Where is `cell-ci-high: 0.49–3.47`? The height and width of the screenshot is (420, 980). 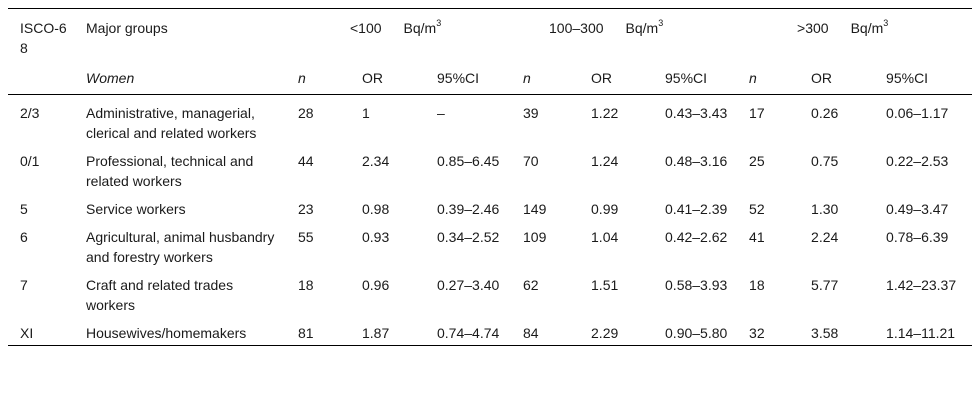 cell-ci-high: 0.49–3.47 is located at coordinates (917, 209).